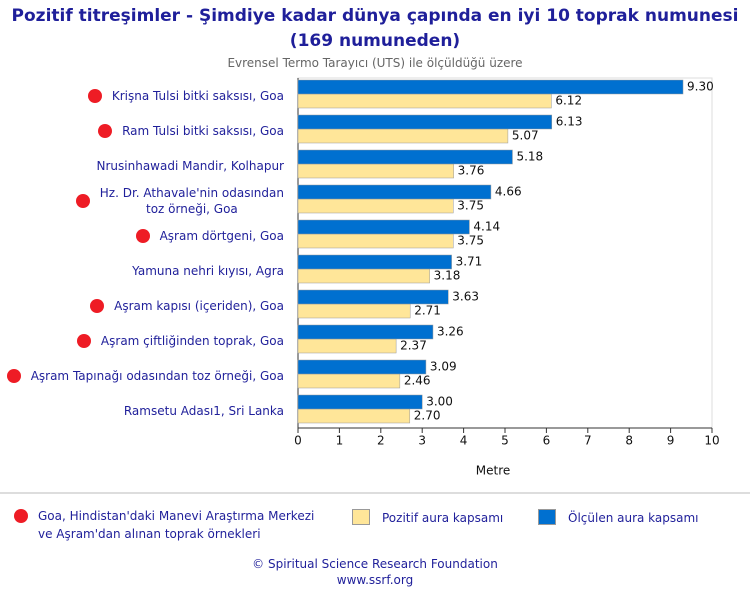 This screenshot has height=592, width=750. Describe the element at coordinates (471, 171) in the screenshot. I see `value-label: 3.76` at that location.